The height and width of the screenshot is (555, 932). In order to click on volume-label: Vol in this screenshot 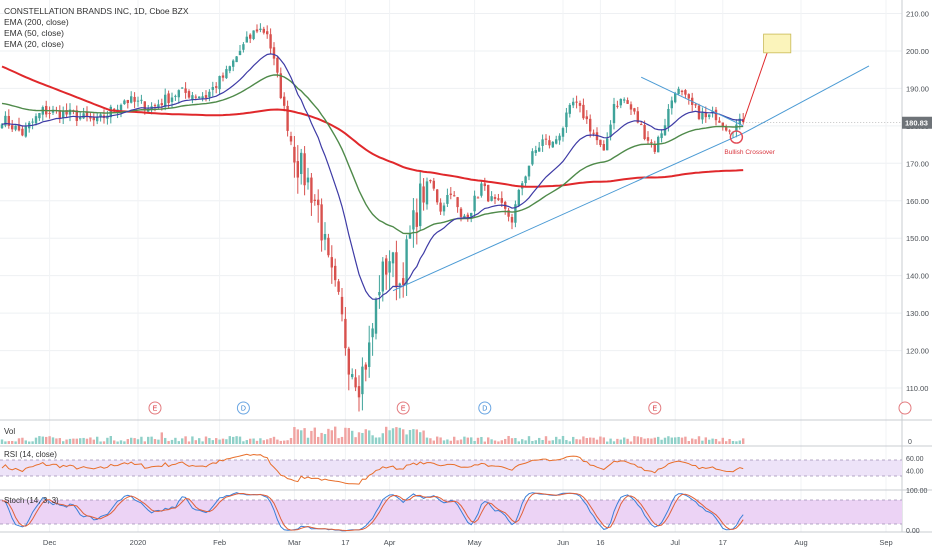, I will do `click(9, 431)`.